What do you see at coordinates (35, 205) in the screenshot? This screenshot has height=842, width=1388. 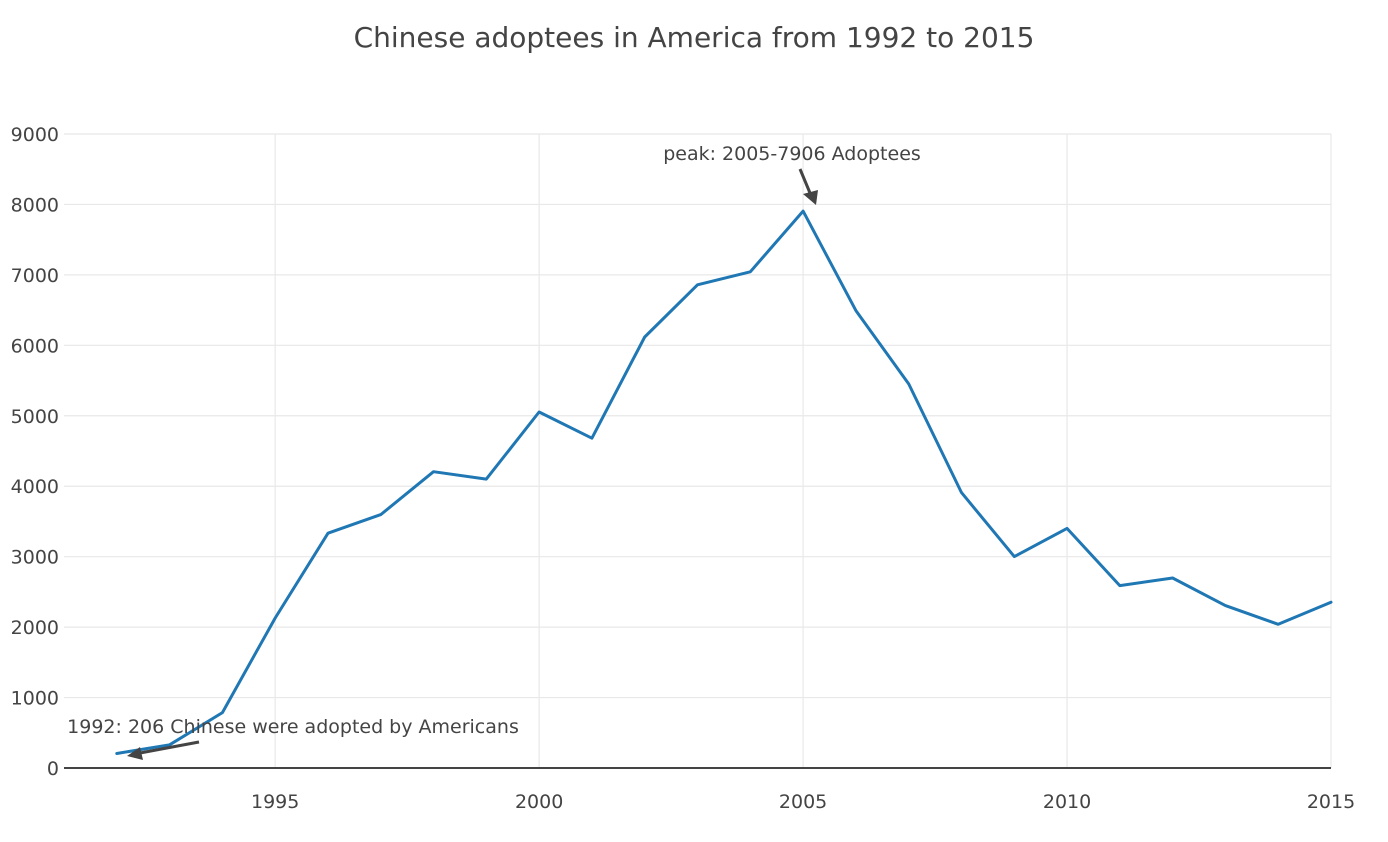 I see `y-tick-label: 8000` at bounding box center [35, 205].